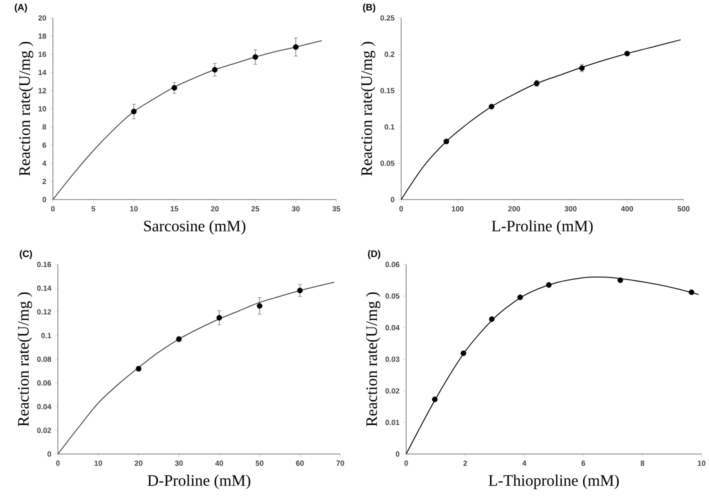 The image size is (709, 498). Describe the element at coordinates (553, 482) in the screenshot. I see `x-axis-title: L-Thioproline (mM)` at that location.